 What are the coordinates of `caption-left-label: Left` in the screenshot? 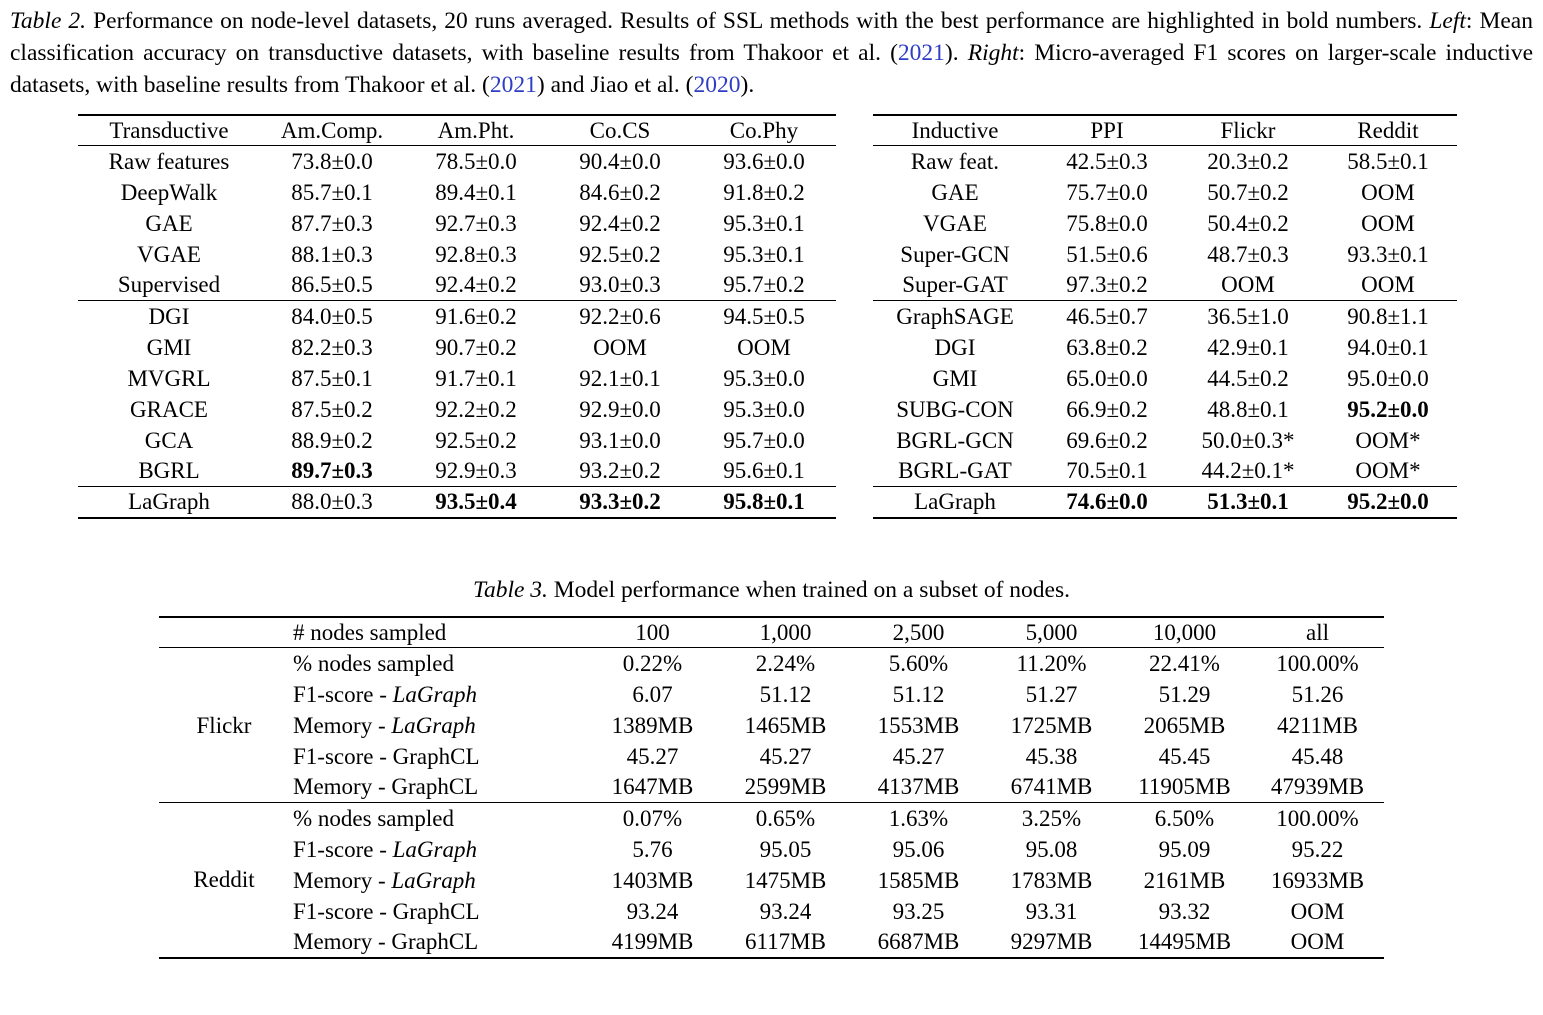 It's located at (1447, 21).